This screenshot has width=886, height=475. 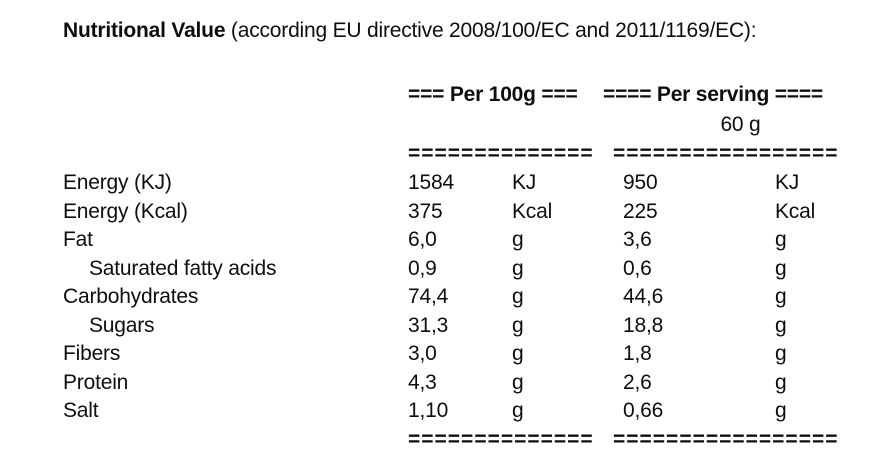 I want to click on per-100g-value: 74,4, so click(x=428, y=296).